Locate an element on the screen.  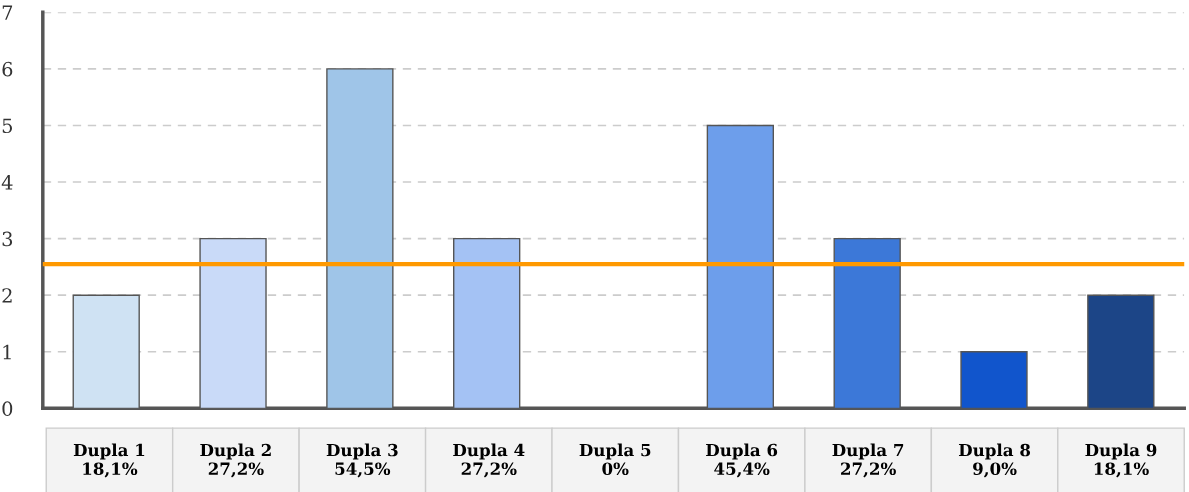
x-tick-label: Dupla 8 9,0% is located at coordinates (994, 460).